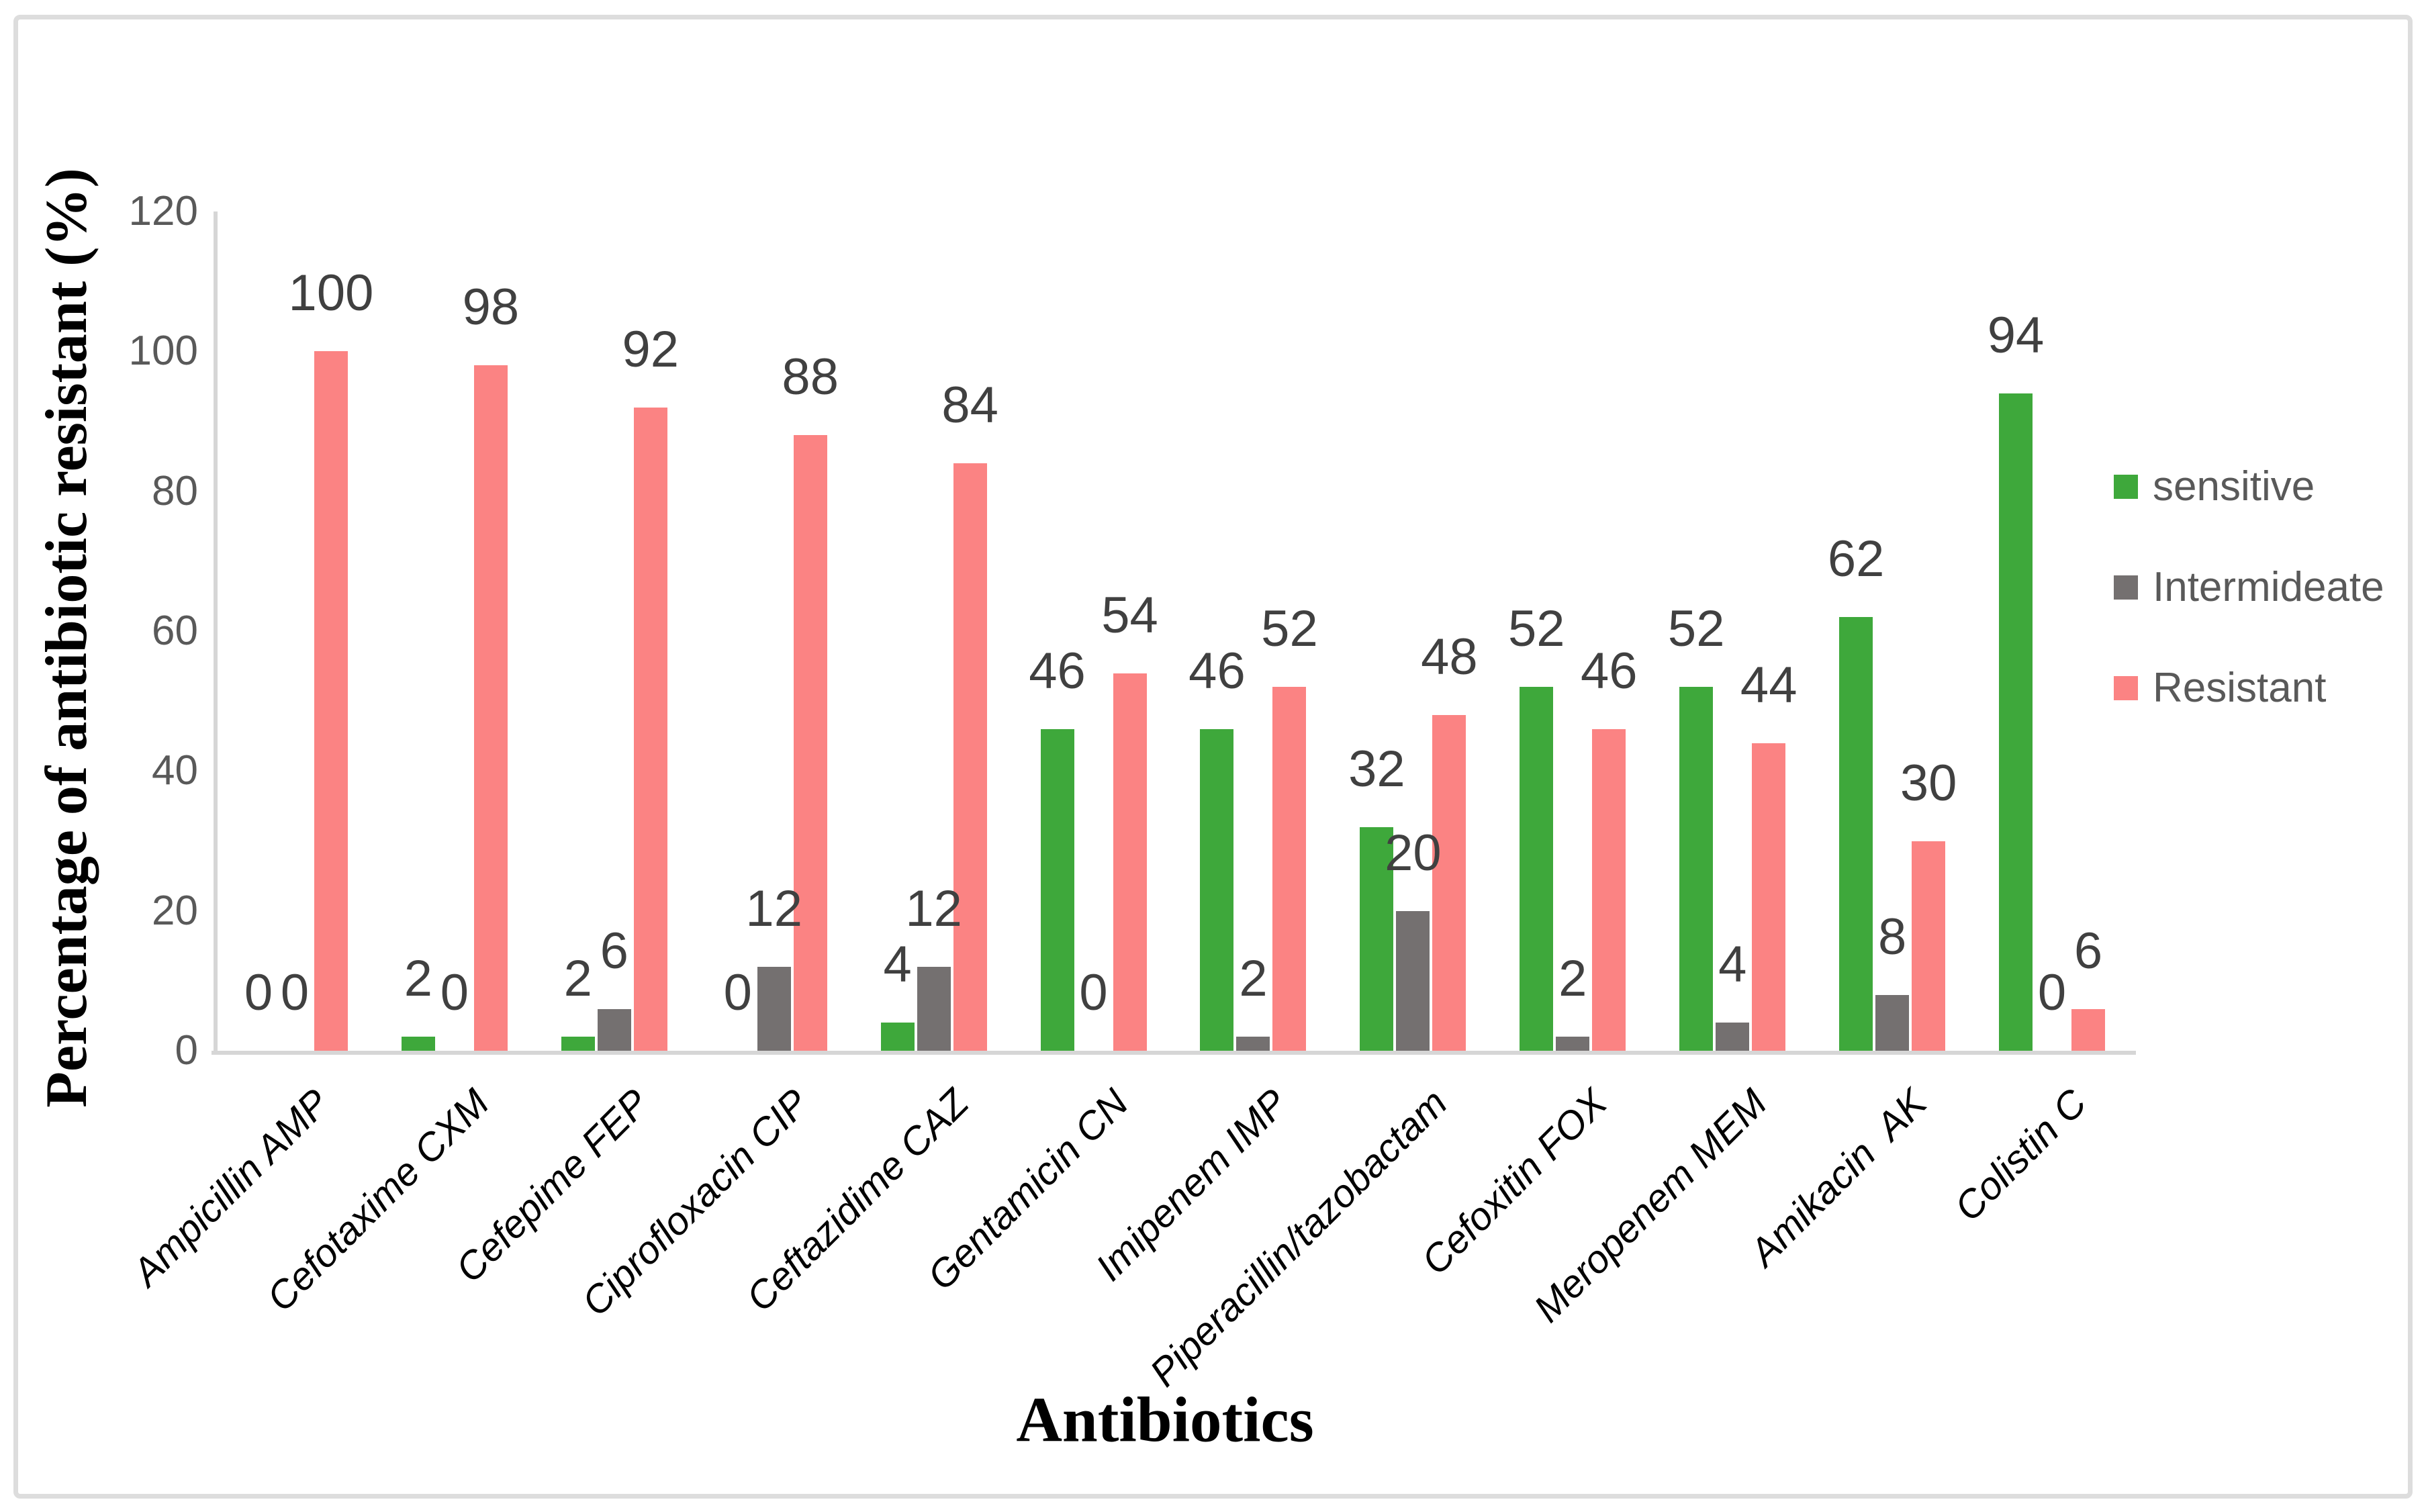 Image resolution: width=2426 pixels, height=1512 pixels. What do you see at coordinates (2240, 688) in the screenshot?
I see `legend-label: Resistant` at bounding box center [2240, 688].